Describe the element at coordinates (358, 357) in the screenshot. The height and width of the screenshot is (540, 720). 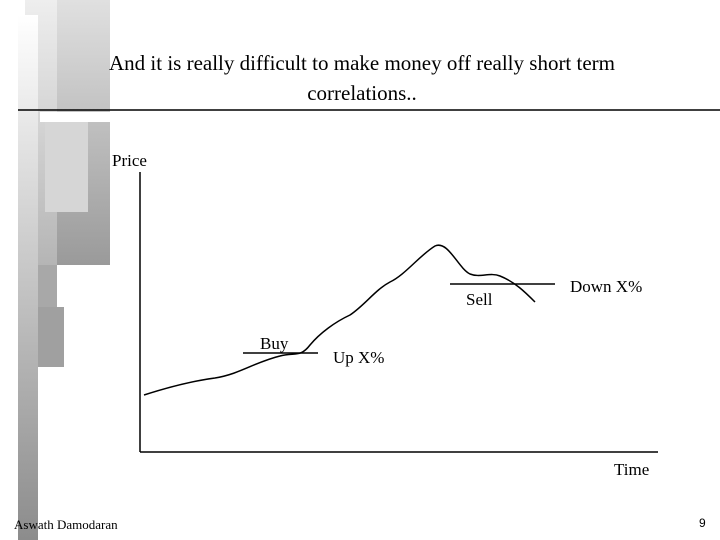
I see `up-label: Up X%` at that location.